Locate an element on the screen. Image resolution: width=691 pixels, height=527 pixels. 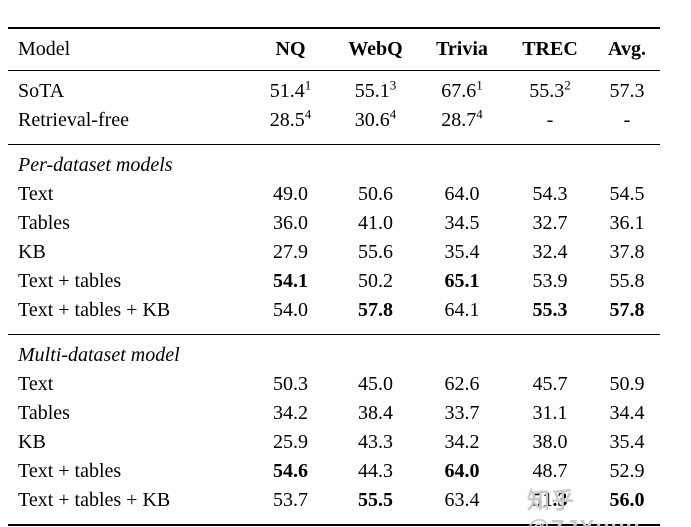
table-row: Text 50.3 45.0 62.6 45.7 50.9 is located at coordinates (334, 384).